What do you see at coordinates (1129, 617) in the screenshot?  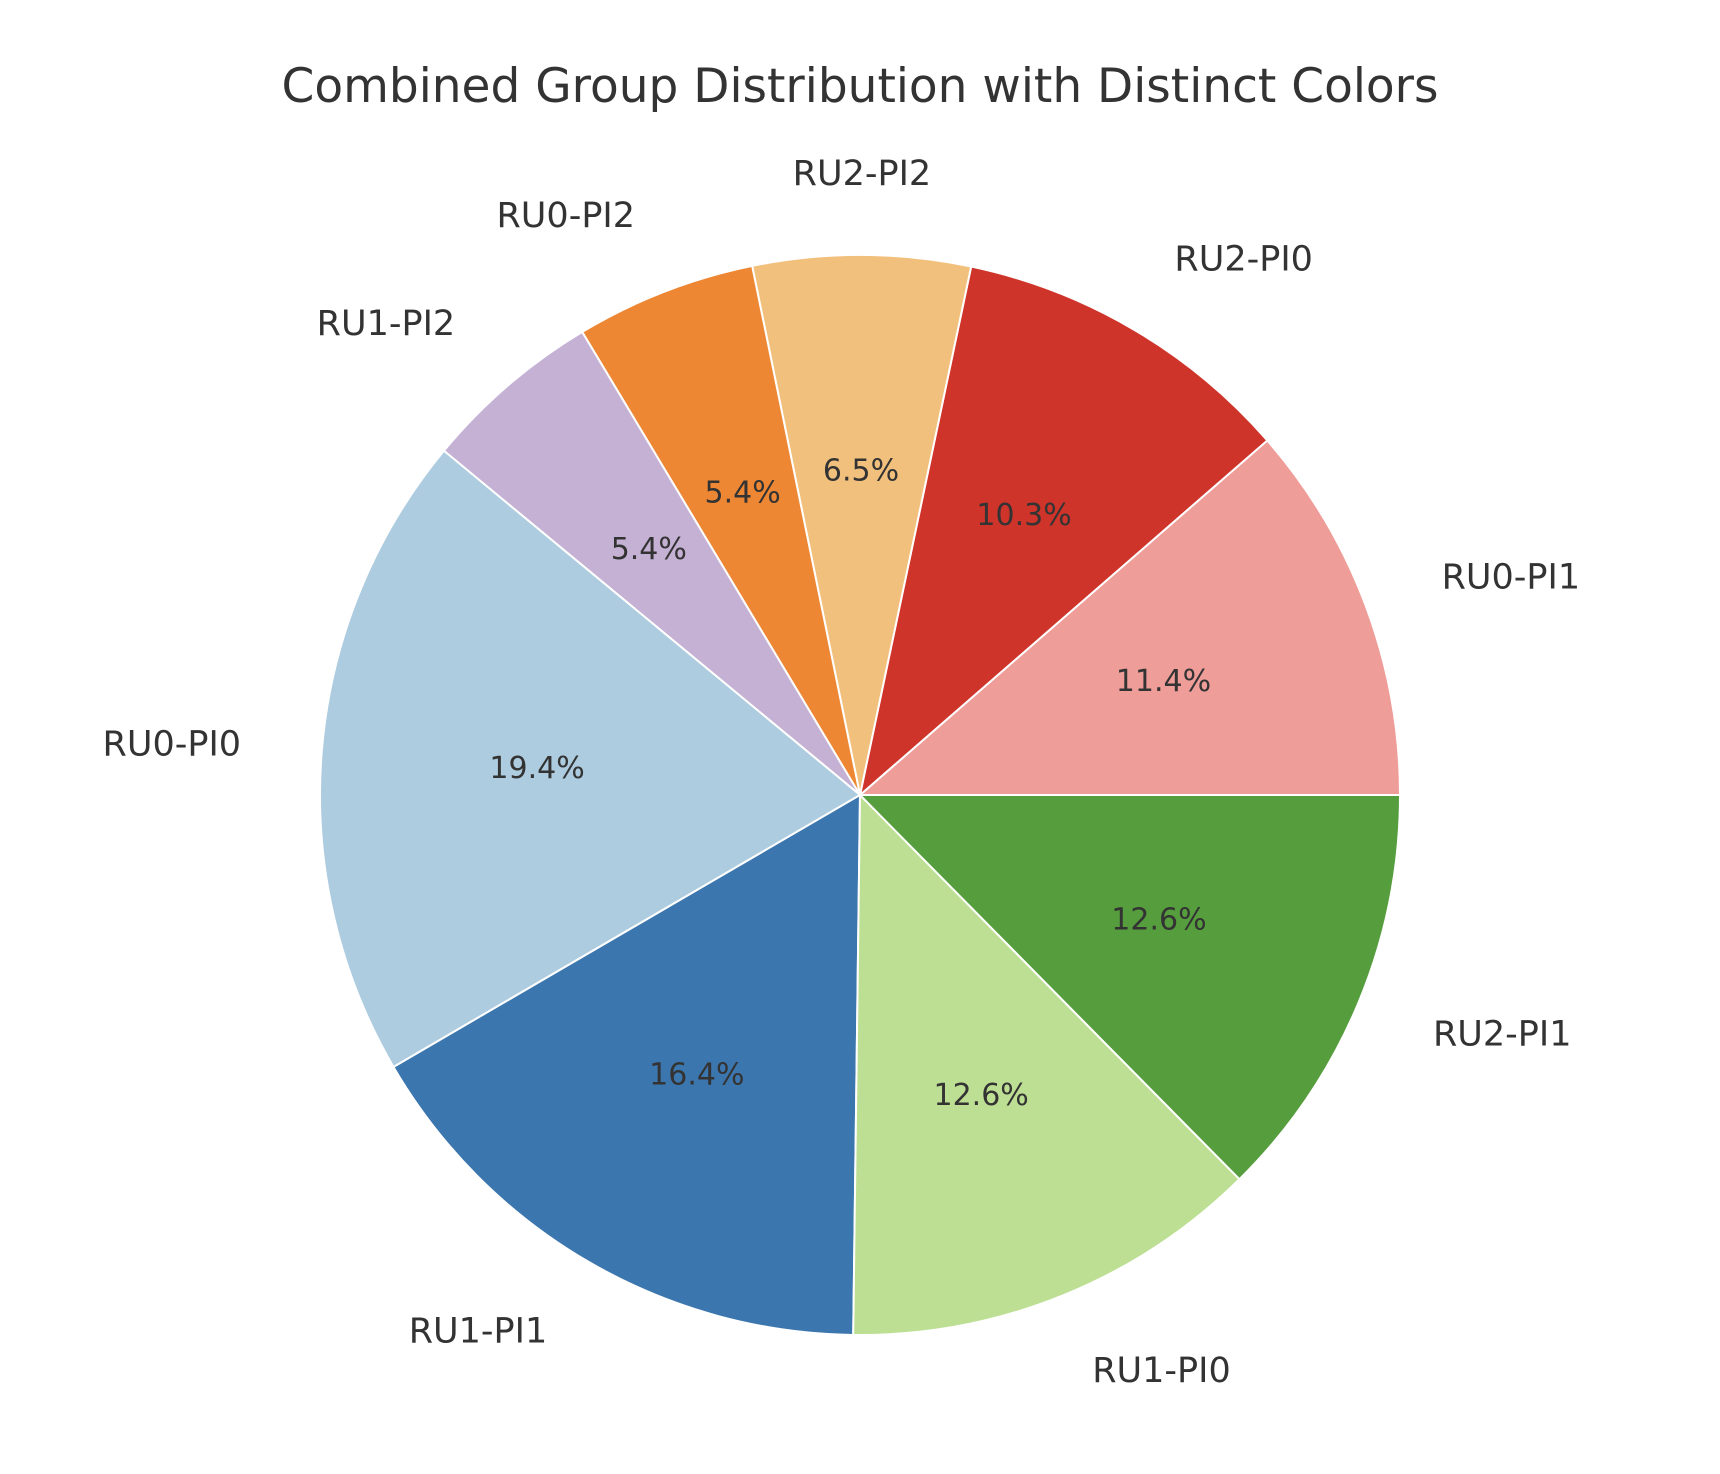 I see `pie-slice-ru0-pi1` at bounding box center [1129, 617].